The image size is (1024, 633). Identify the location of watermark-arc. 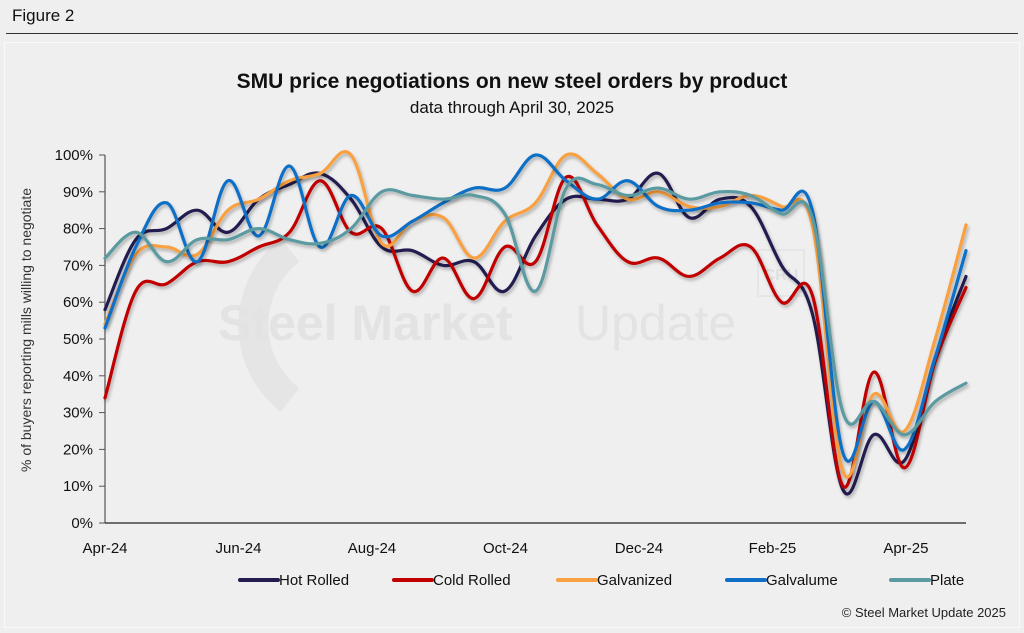
(269, 325).